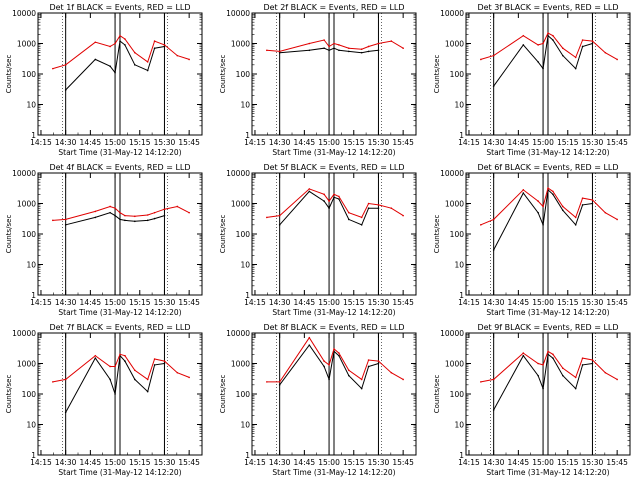  Describe the element at coordinates (333, 7) in the screenshot. I see `panel-title: Det 2f BLACK = Events, RED = LLD` at that location.